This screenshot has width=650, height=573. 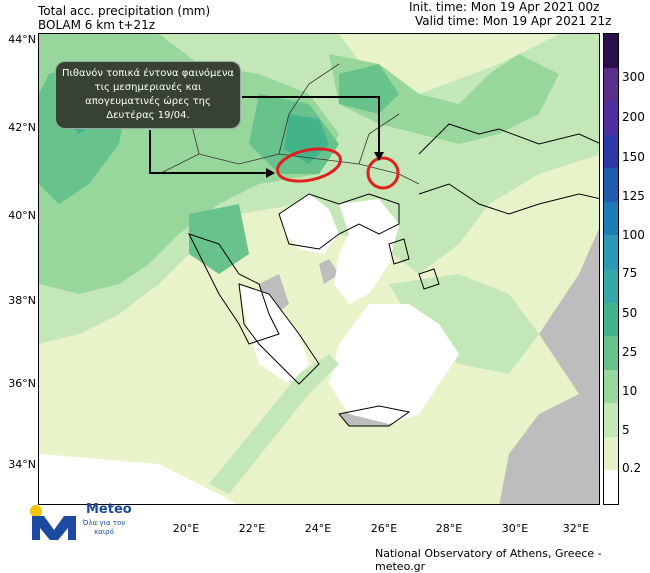 What do you see at coordinates (630, 313) in the screenshot?
I see `colorbar-label: 50` at bounding box center [630, 313].